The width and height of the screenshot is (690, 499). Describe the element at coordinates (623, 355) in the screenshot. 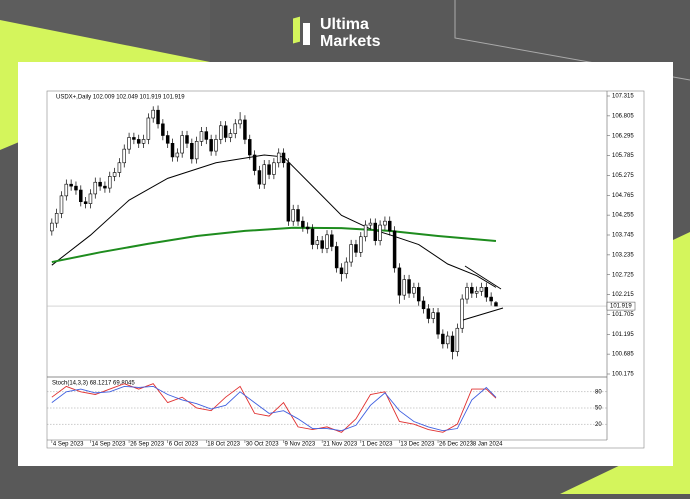

I see `y-tick-label: 100.685` at that location.